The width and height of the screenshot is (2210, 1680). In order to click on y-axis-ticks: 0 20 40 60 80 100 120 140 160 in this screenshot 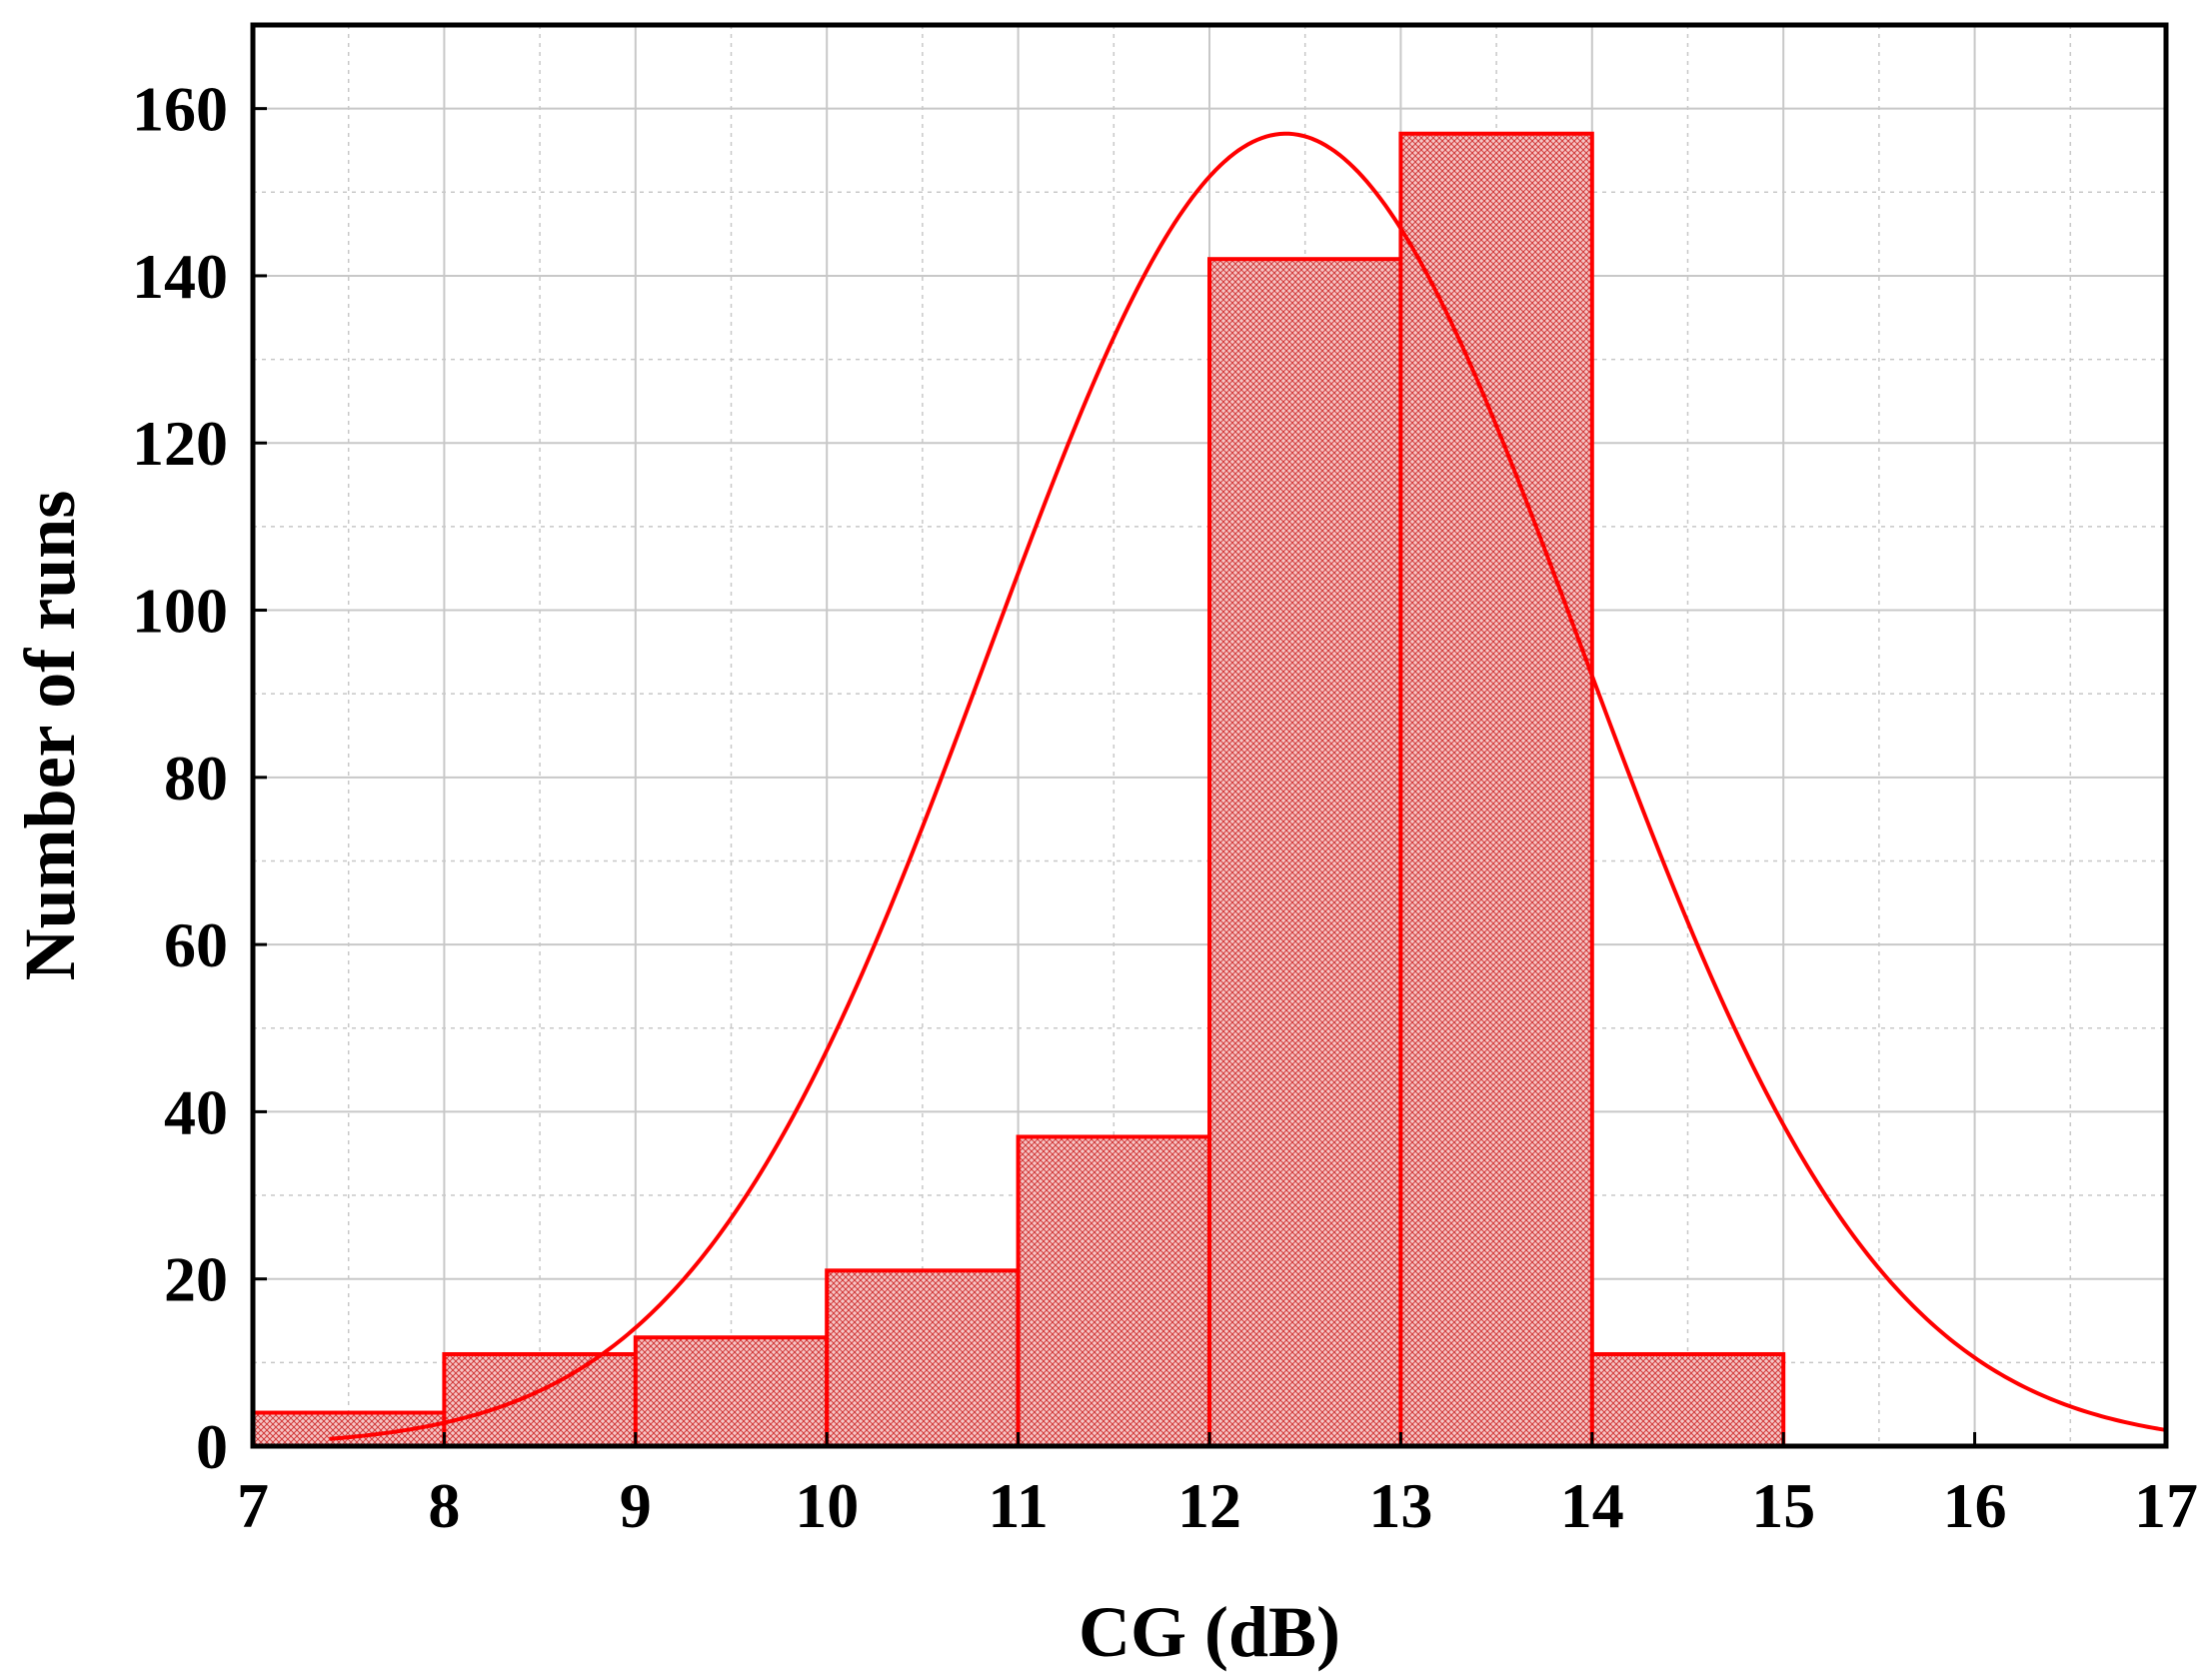, I will do `click(199, 778)`.